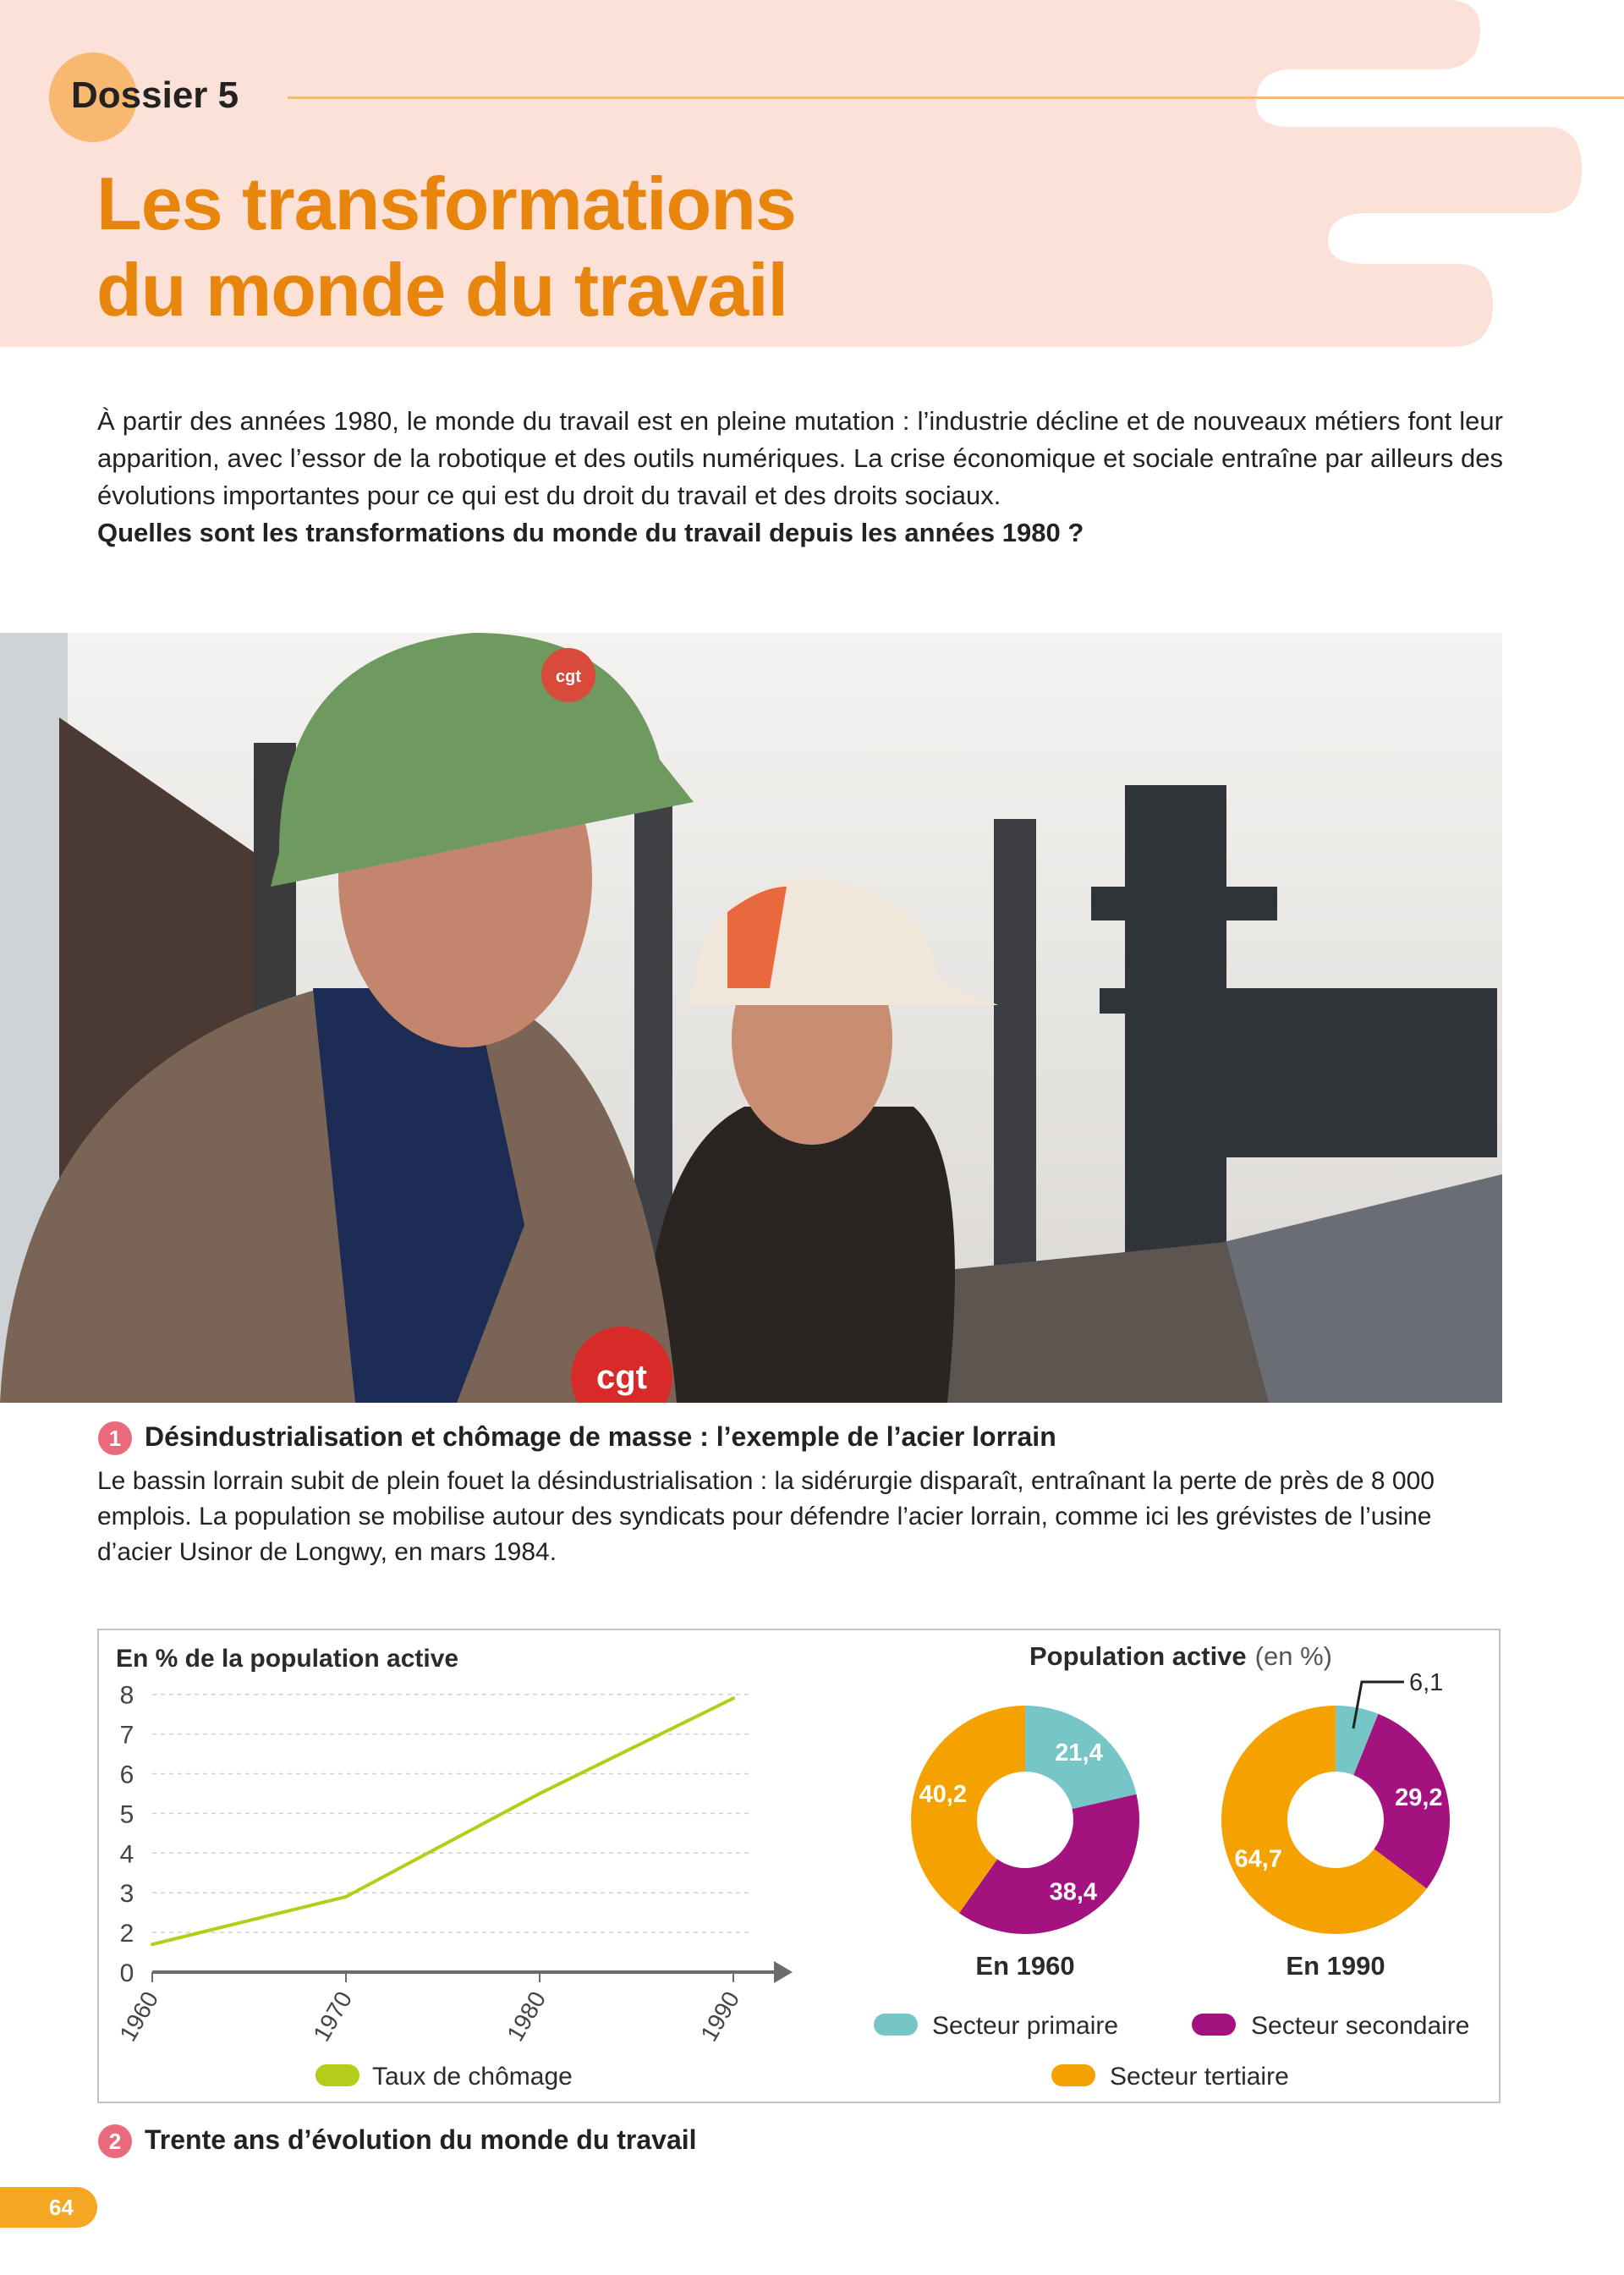  What do you see at coordinates (127, 1973) in the screenshot?
I see `y-tick-label: 0` at bounding box center [127, 1973].